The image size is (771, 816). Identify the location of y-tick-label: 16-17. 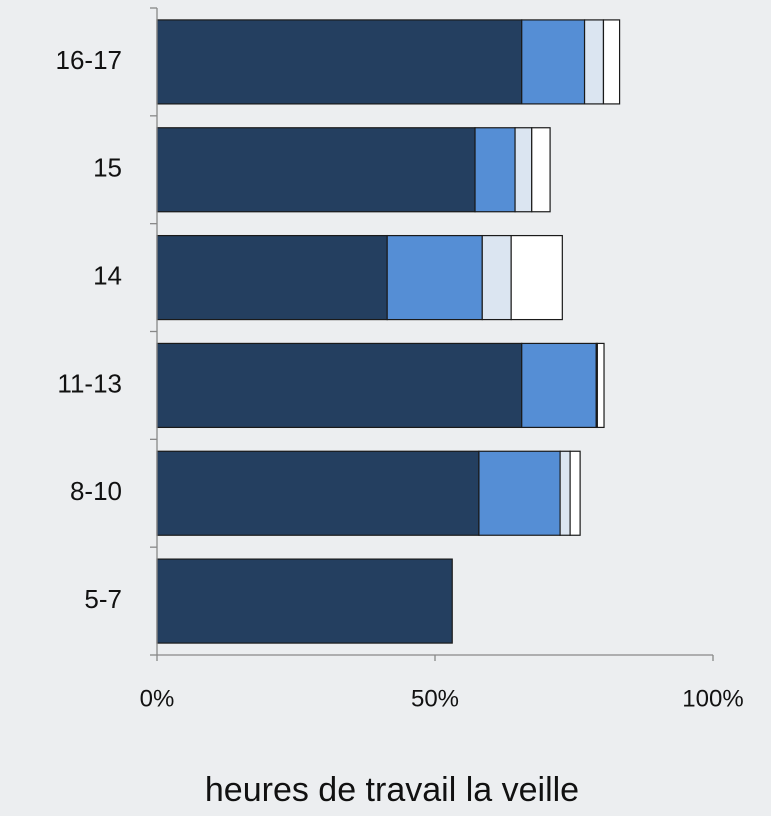
(89, 60).